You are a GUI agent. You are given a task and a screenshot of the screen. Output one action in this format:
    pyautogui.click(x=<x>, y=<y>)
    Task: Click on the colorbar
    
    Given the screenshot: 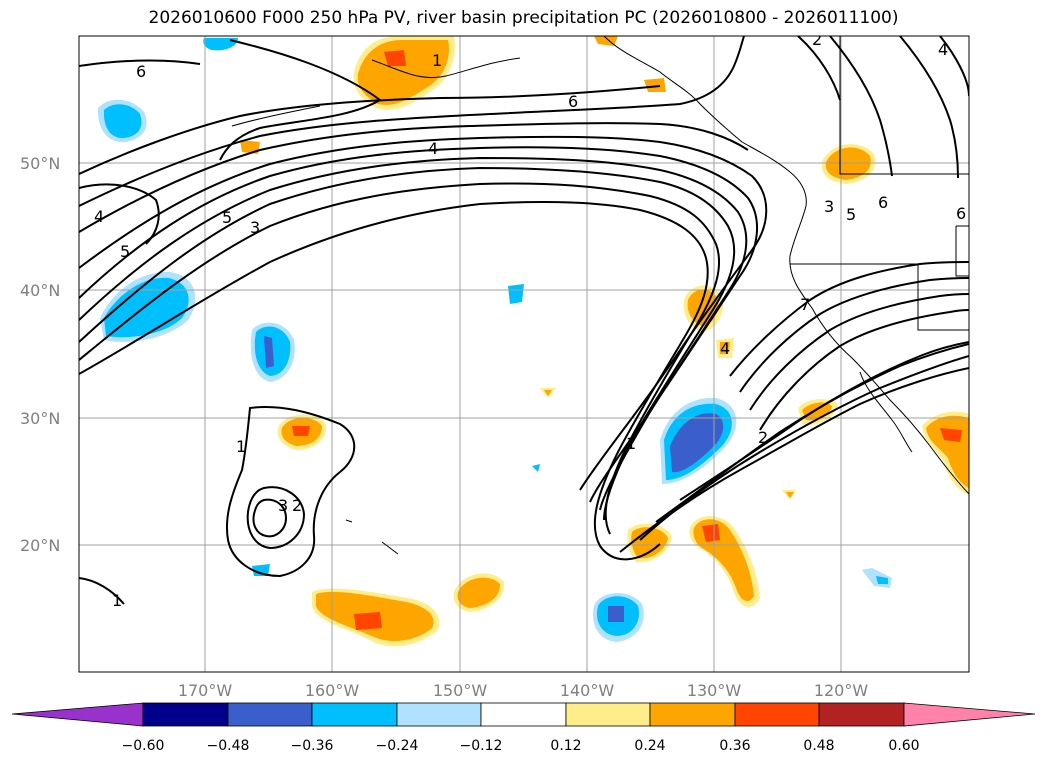 What is the action you would take?
    pyautogui.click(x=523, y=714)
    